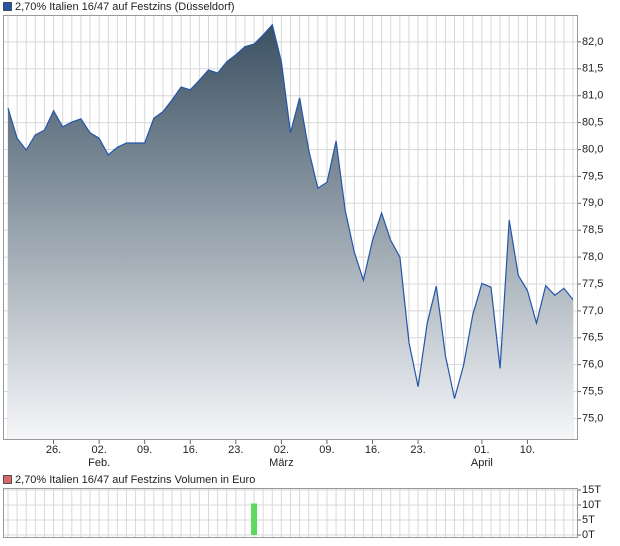 This screenshot has height=546, width=620. Describe the element at coordinates (482, 463) in the screenshot. I see `month-label: April` at that location.